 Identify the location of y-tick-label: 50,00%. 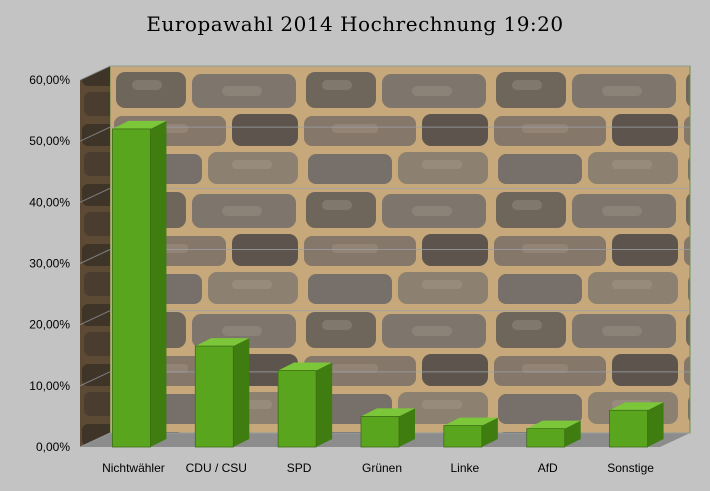
(49, 141).